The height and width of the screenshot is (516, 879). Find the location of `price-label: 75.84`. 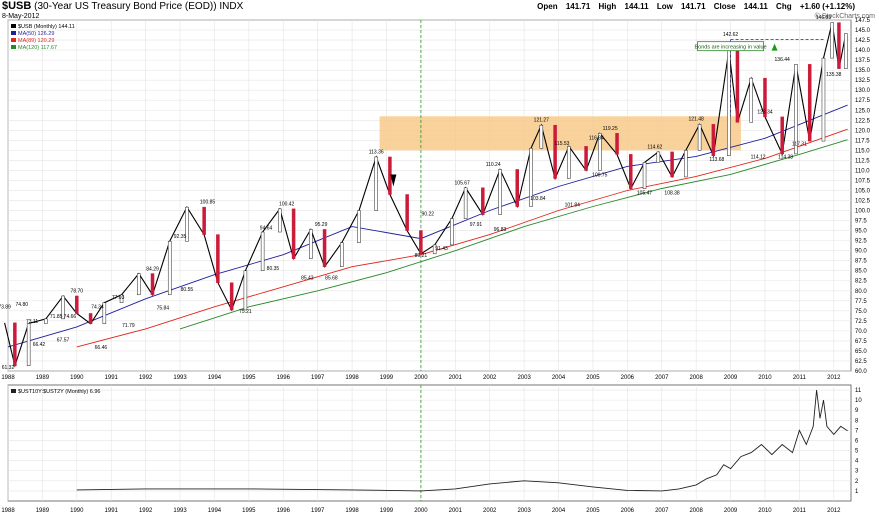

price-label: 75.84 is located at coordinates (163, 309).